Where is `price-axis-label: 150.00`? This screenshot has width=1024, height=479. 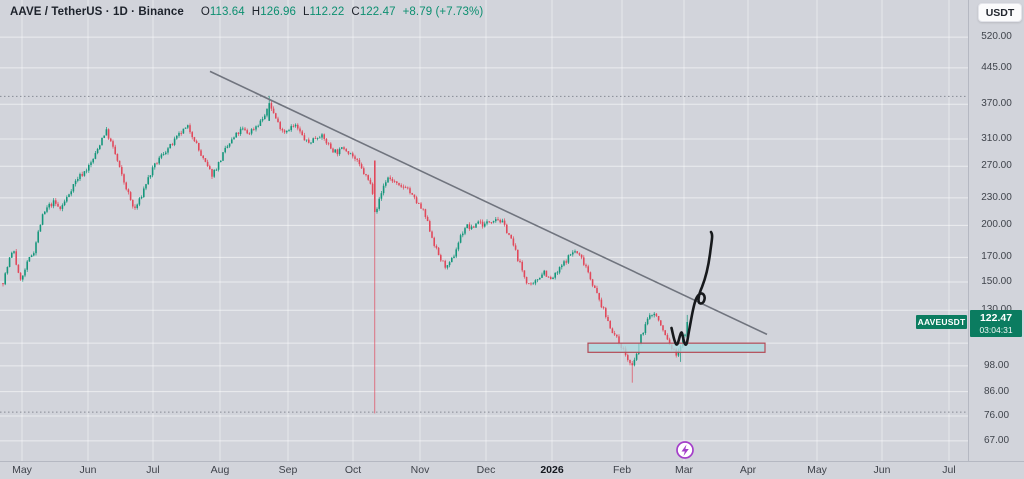
price-axis-label: 150.00 is located at coordinates (996, 282).